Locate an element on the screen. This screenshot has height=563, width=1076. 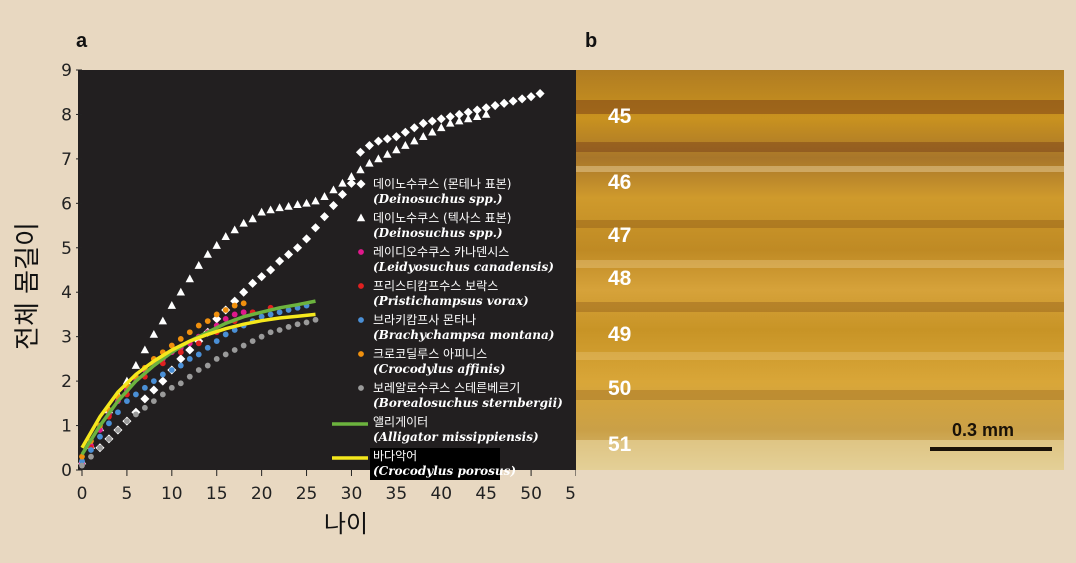
ring-label-46: 46 is located at coordinates (620, 182).